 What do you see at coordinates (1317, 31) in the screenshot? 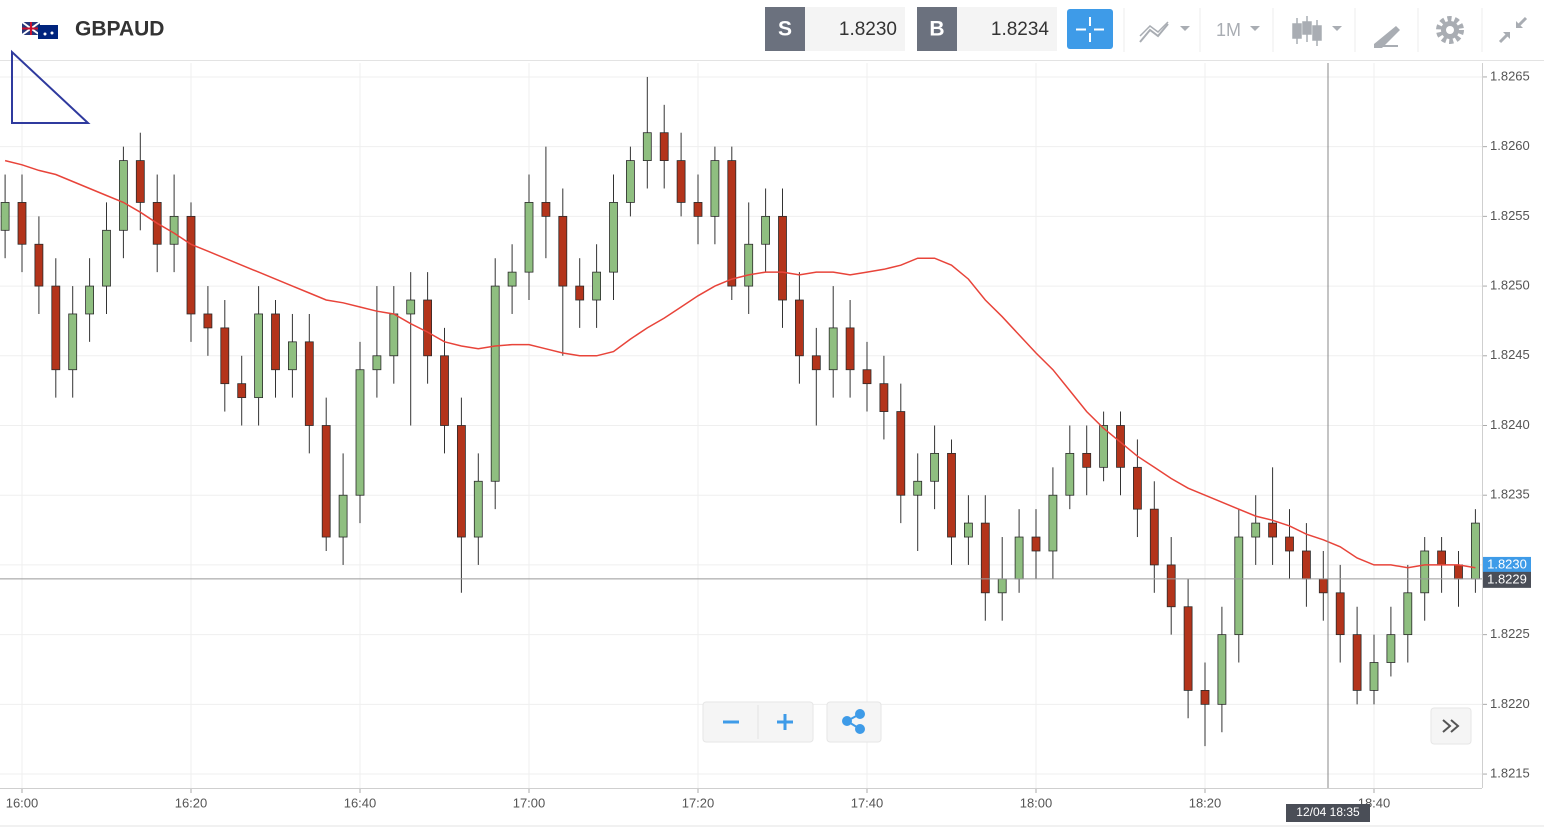
I see `candle-type-button` at bounding box center [1317, 31].